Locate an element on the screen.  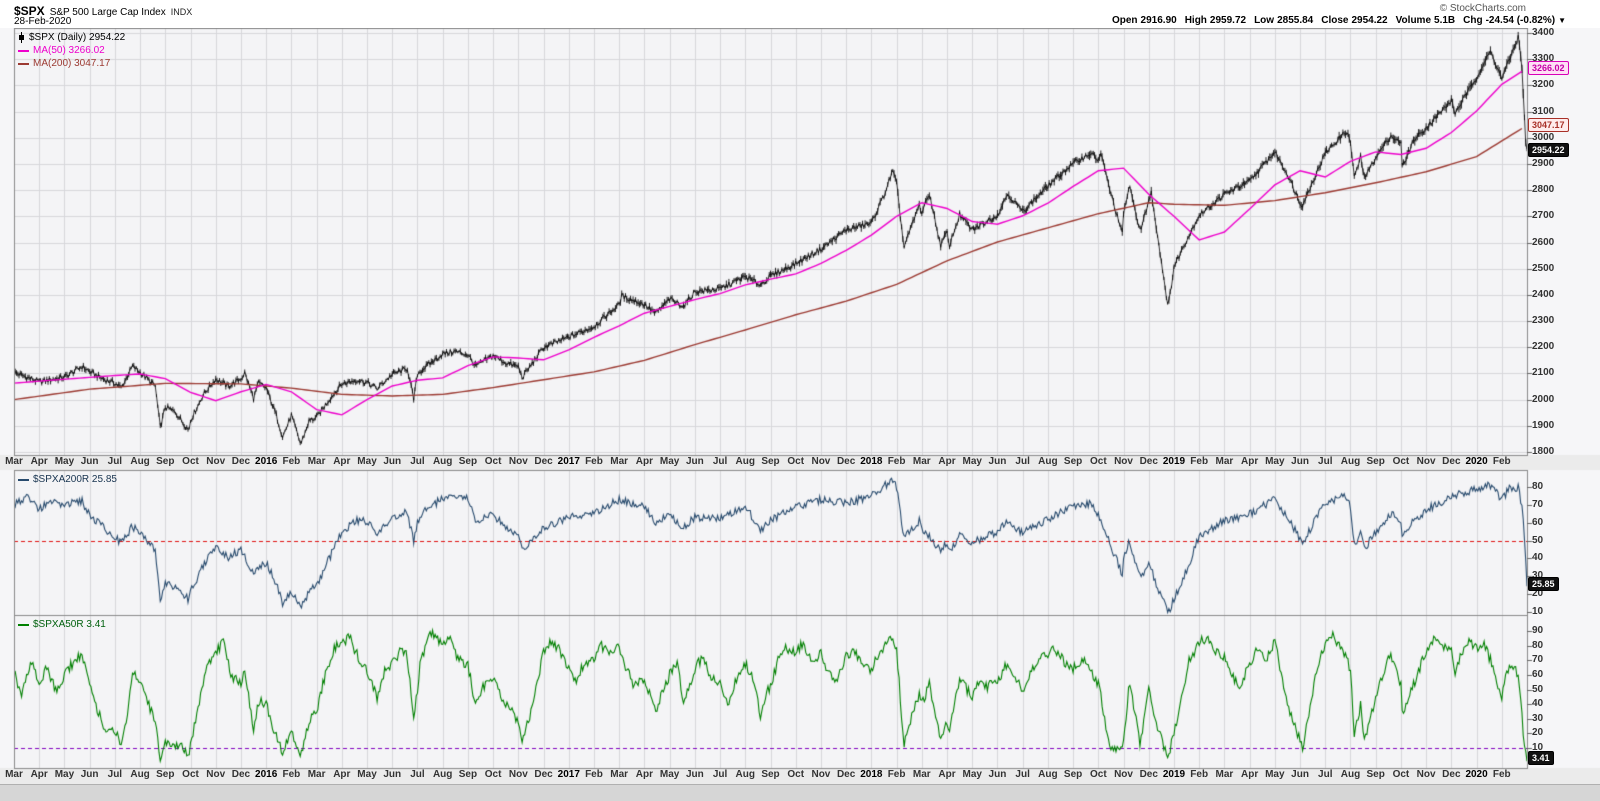
quote-label: Chg is located at coordinates (1473, 20).